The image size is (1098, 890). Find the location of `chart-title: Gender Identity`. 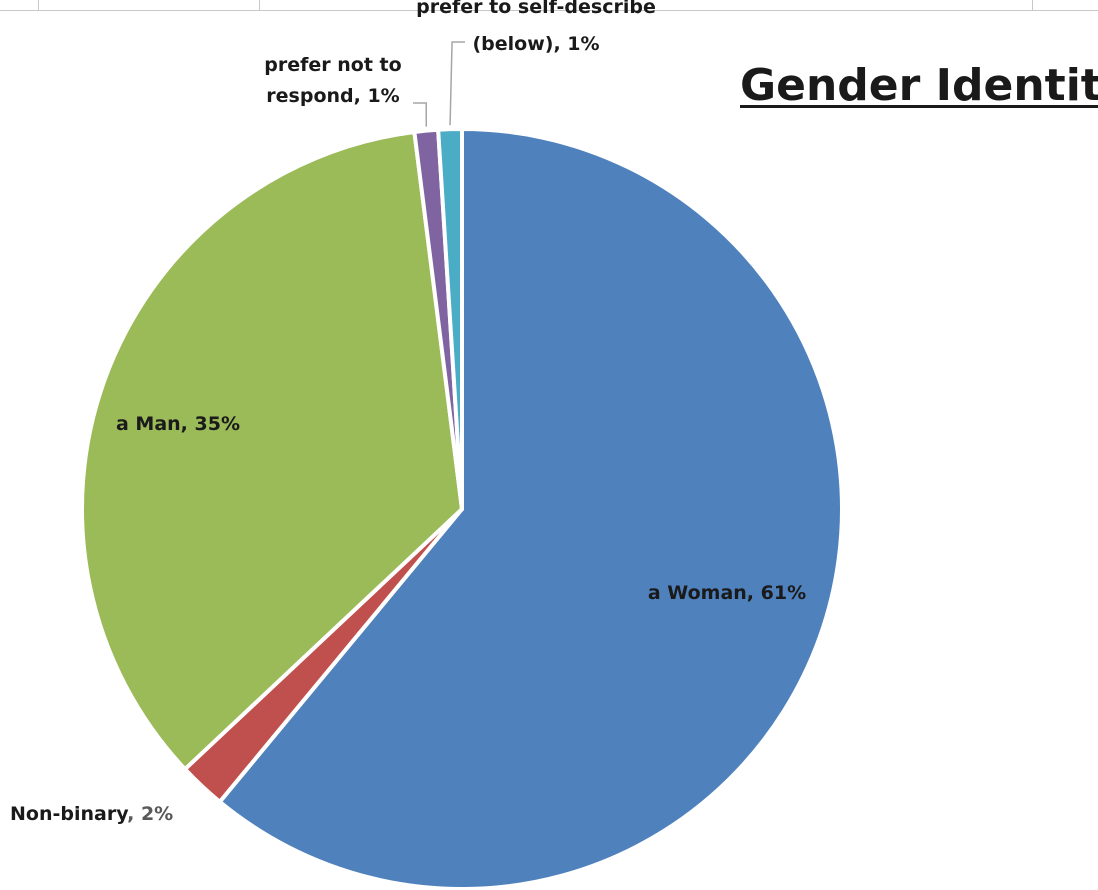

chart-title: Gender Identity is located at coordinates (919, 85).